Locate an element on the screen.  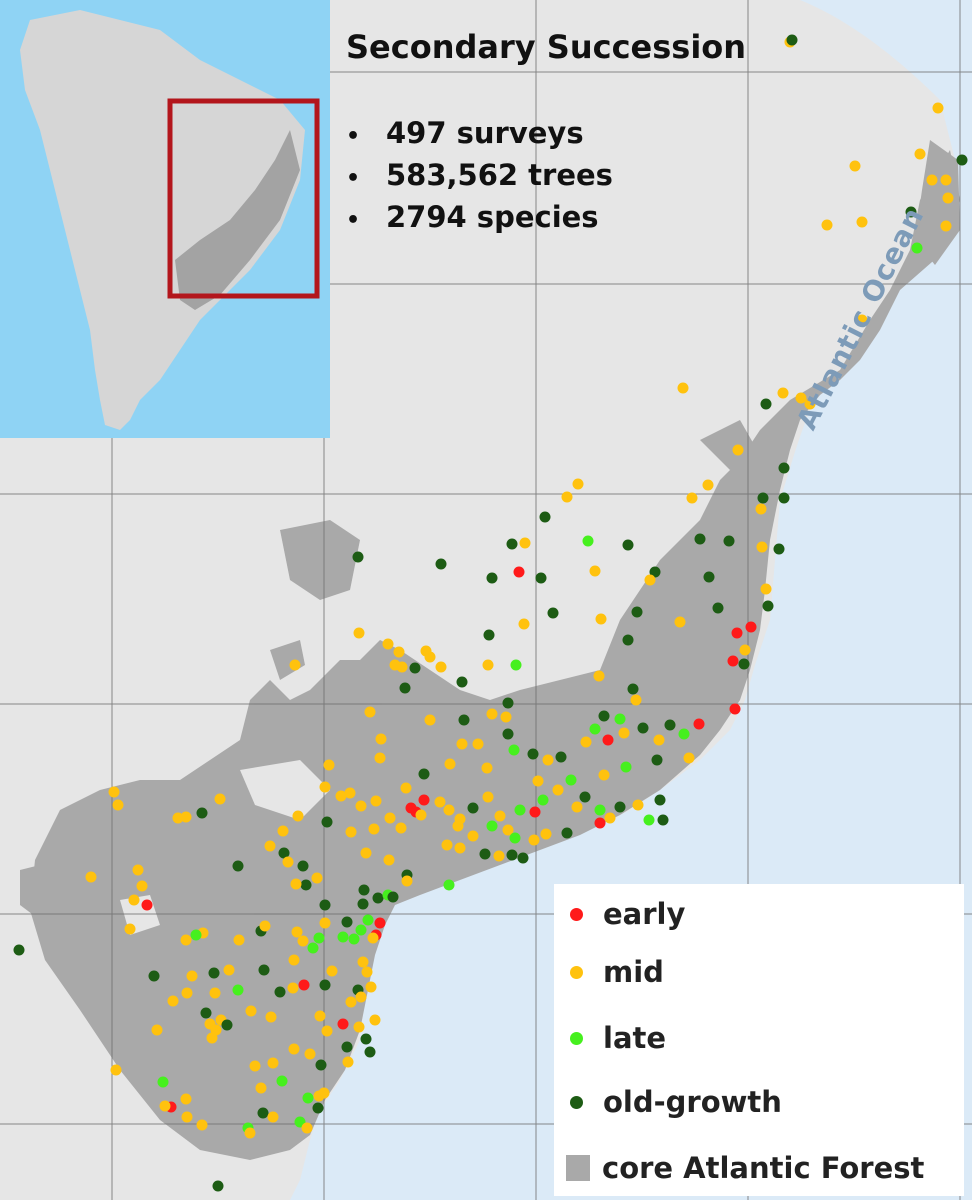
inset-forest is located at coordinates (237, 220).